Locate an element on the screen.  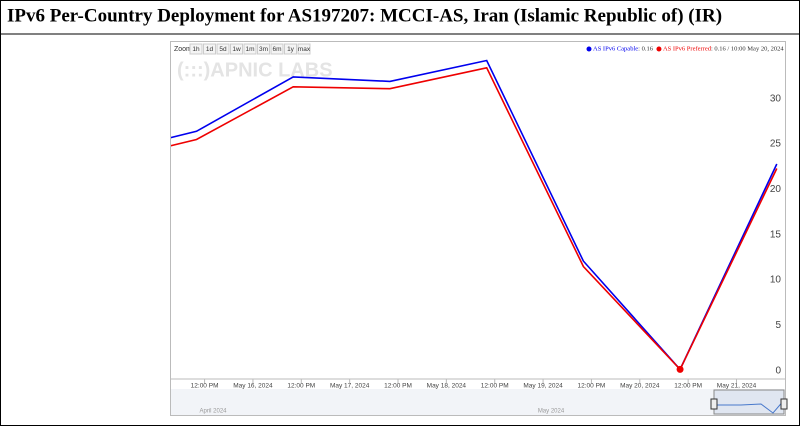
legend-readout: : 0.16 / 10:00 May 20, 2024 is located at coordinates (747, 48).